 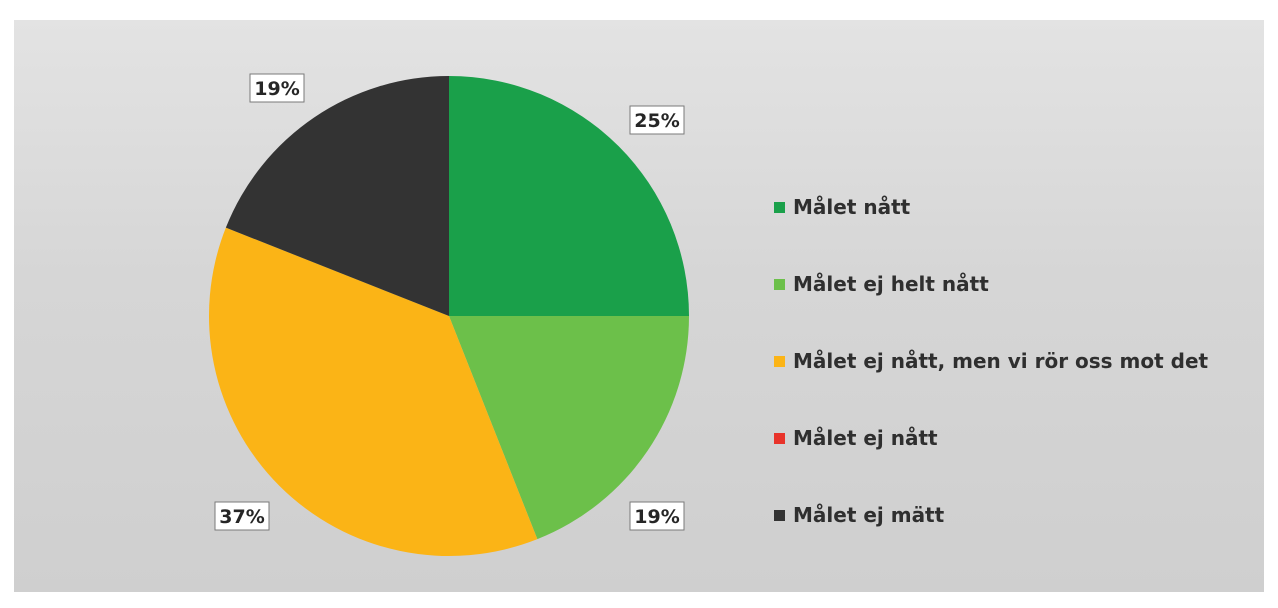 What do you see at coordinates (869, 515) in the screenshot?
I see `legend-label: Målet ej mätt` at bounding box center [869, 515].